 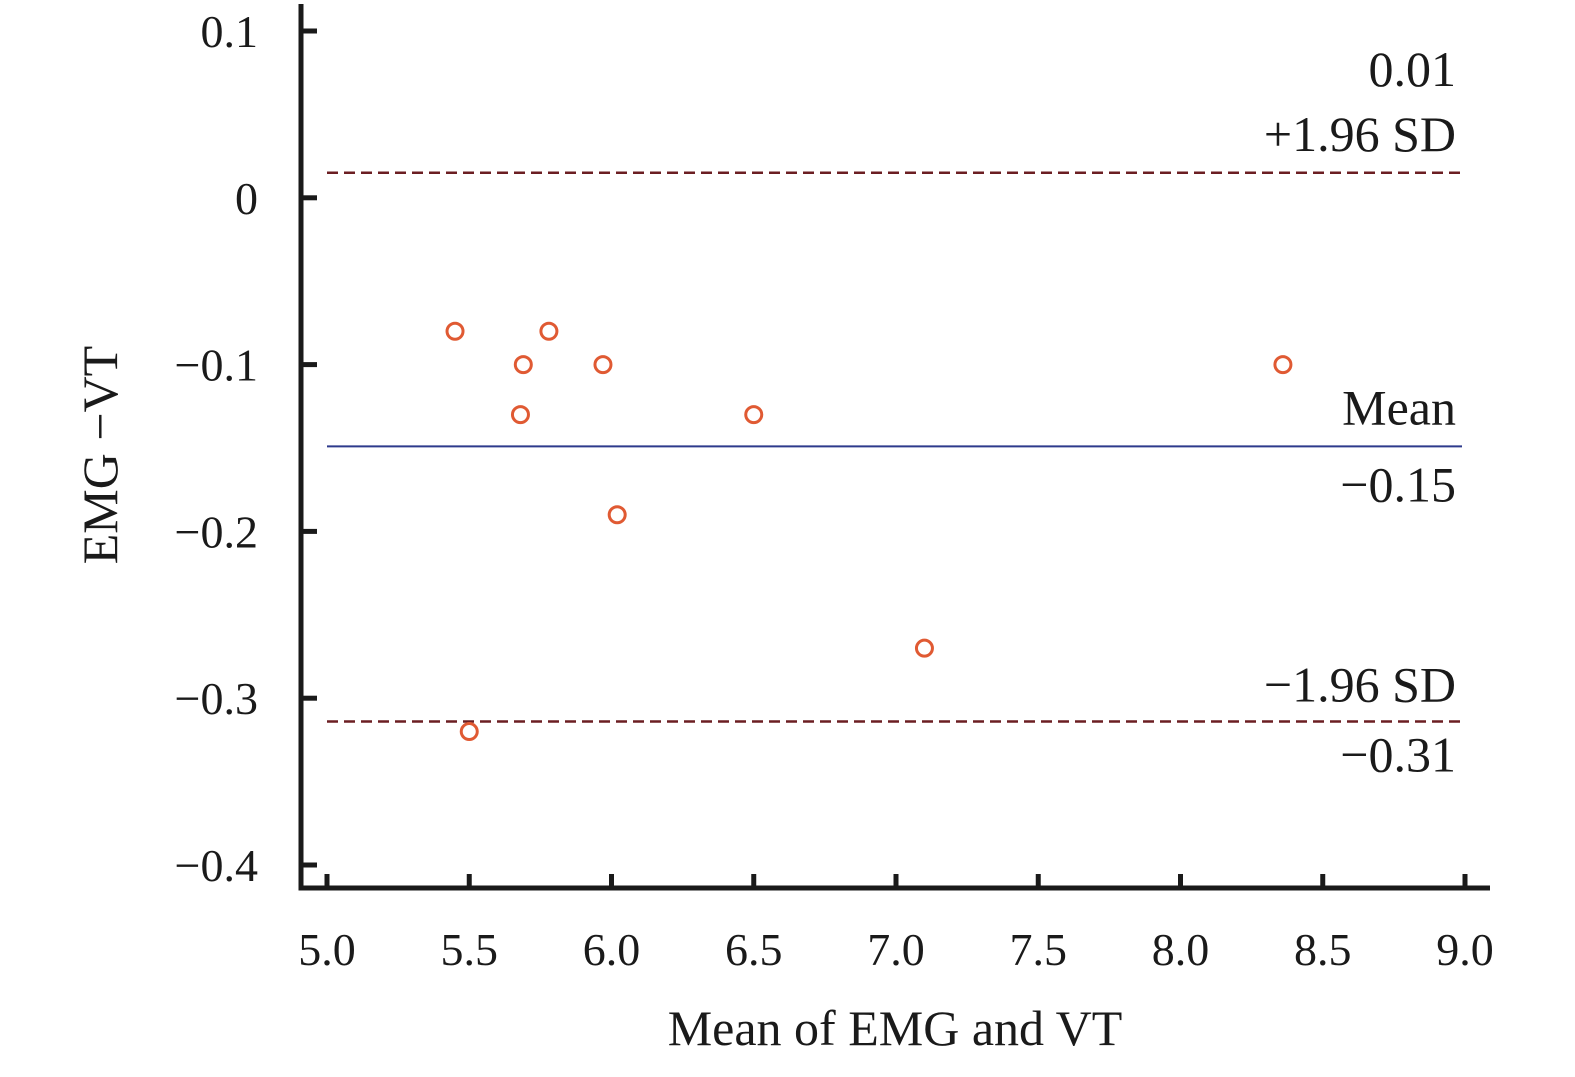 I want to click on ref-label-top: 0.01, so click(x=1413, y=69).